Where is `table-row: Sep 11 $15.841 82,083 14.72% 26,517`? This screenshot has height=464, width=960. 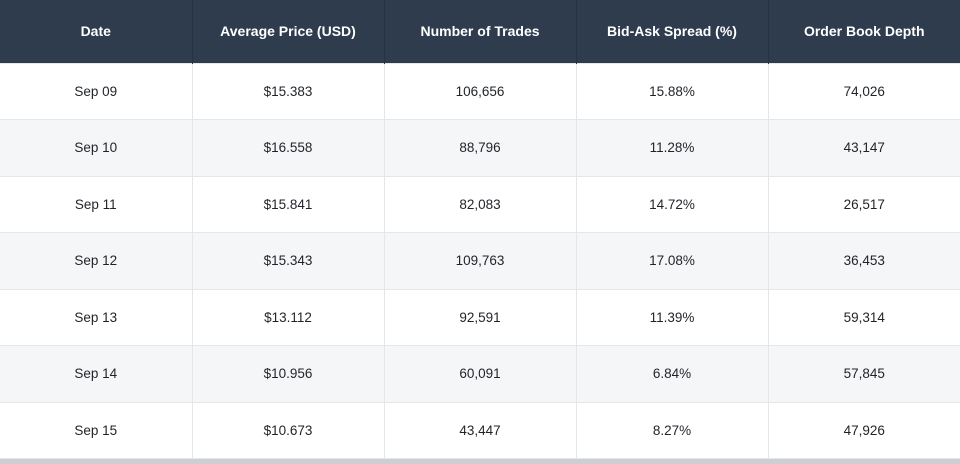 table-row: Sep 11 $15.841 82,083 14.72% 26,517 is located at coordinates (480, 204).